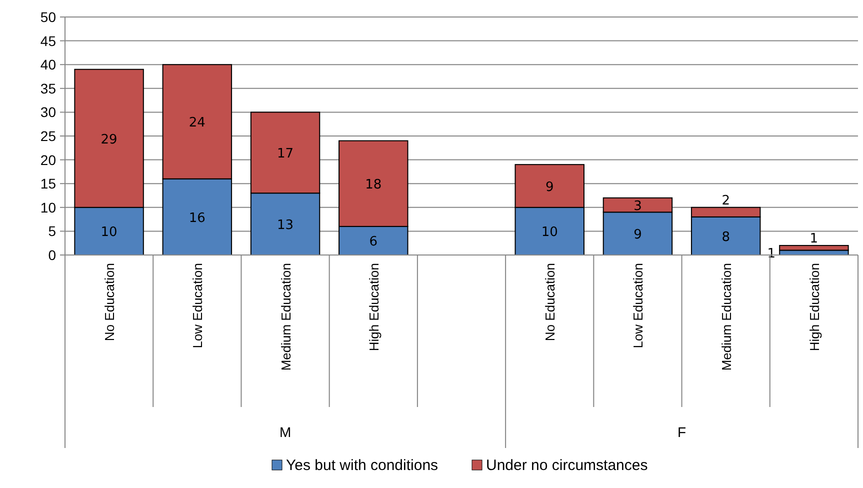 The width and height of the screenshot is (863, 488). I want to click on text: M, so click(285, 432).